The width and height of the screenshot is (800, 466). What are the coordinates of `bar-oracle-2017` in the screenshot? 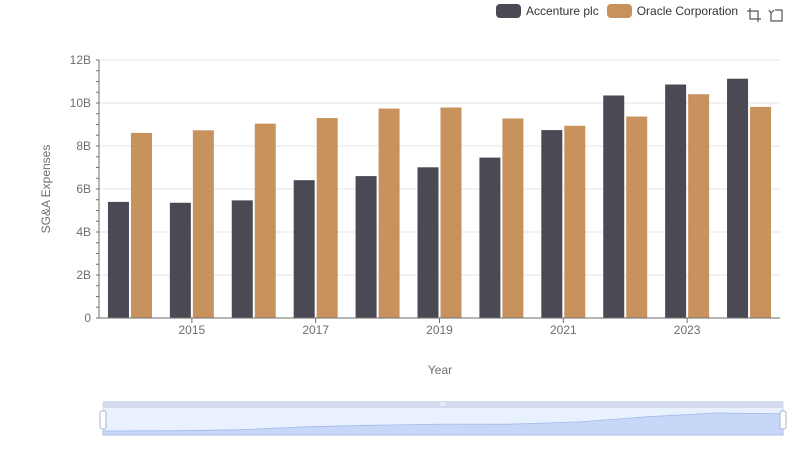 It's located at (327, 218).